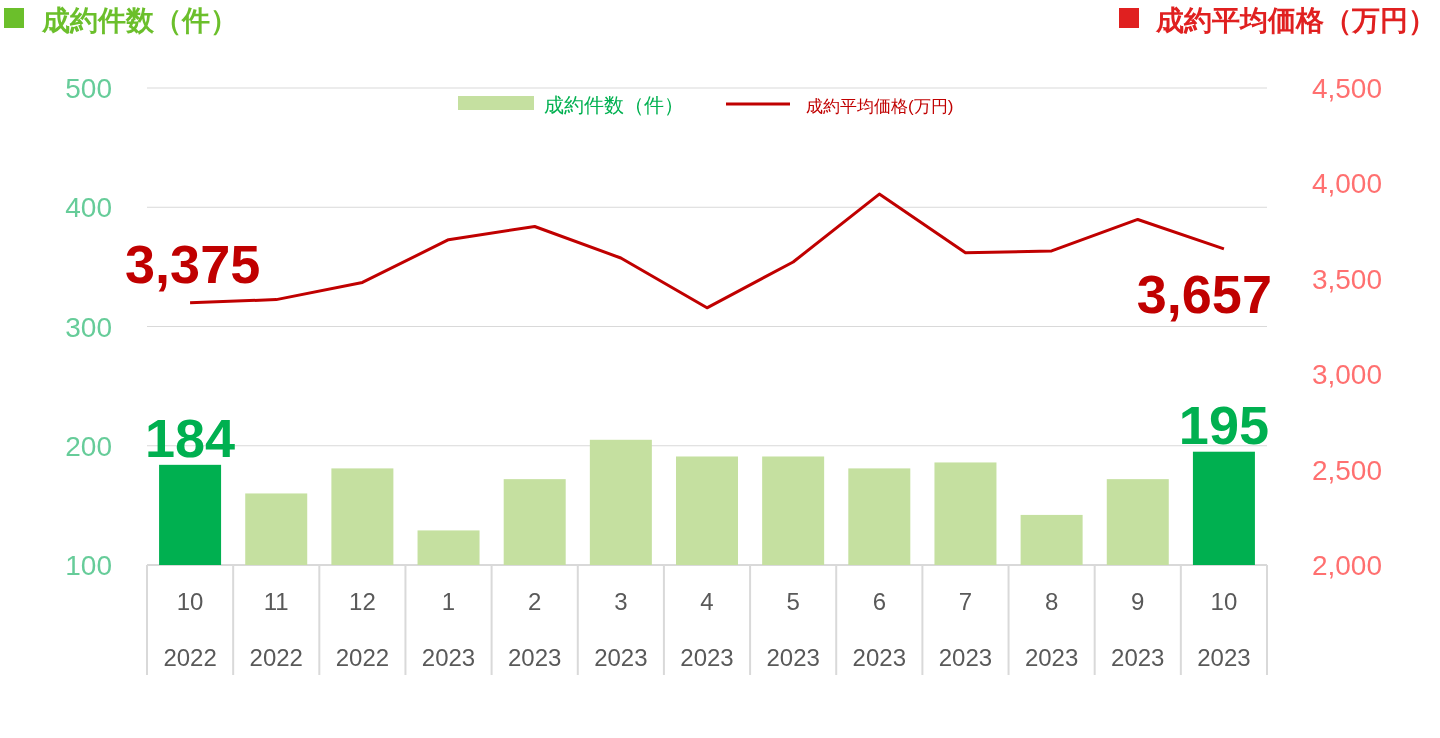 The image size is (1440, 738). What do you see at coordinates (362, 629) in the screenshot?
I see `category-label: 12 2022` at bounding box center [362, 629].